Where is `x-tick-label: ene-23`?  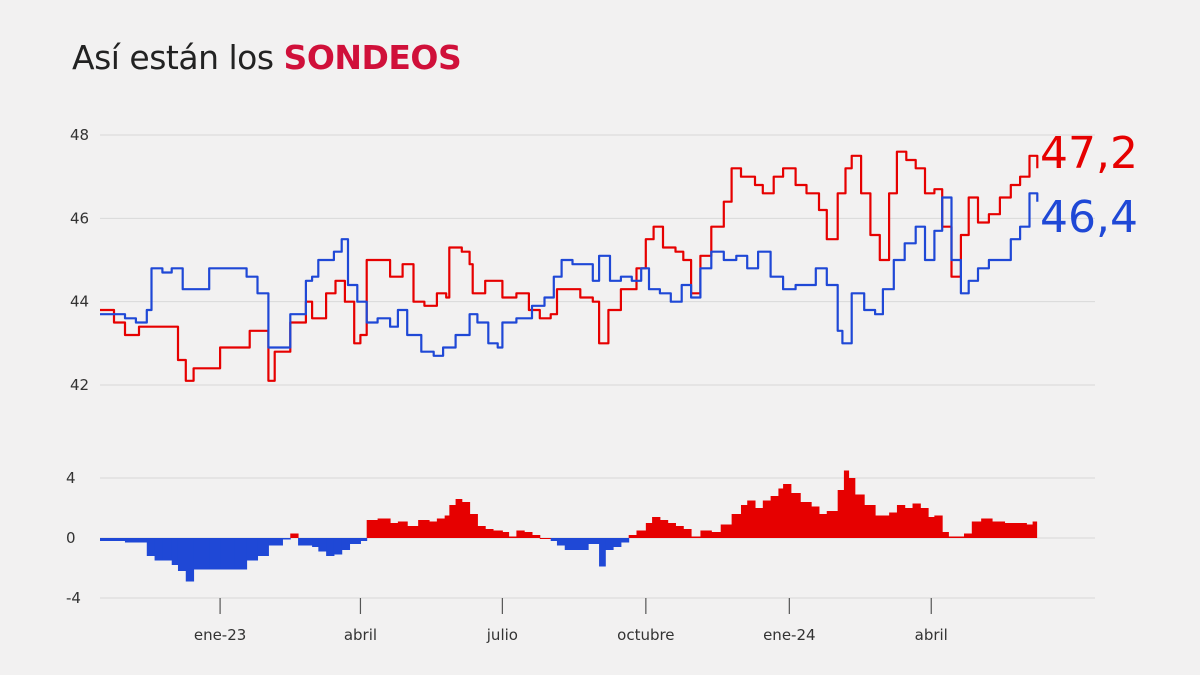 x-tick-label: ene-23 is located at coordinates (220, 635).